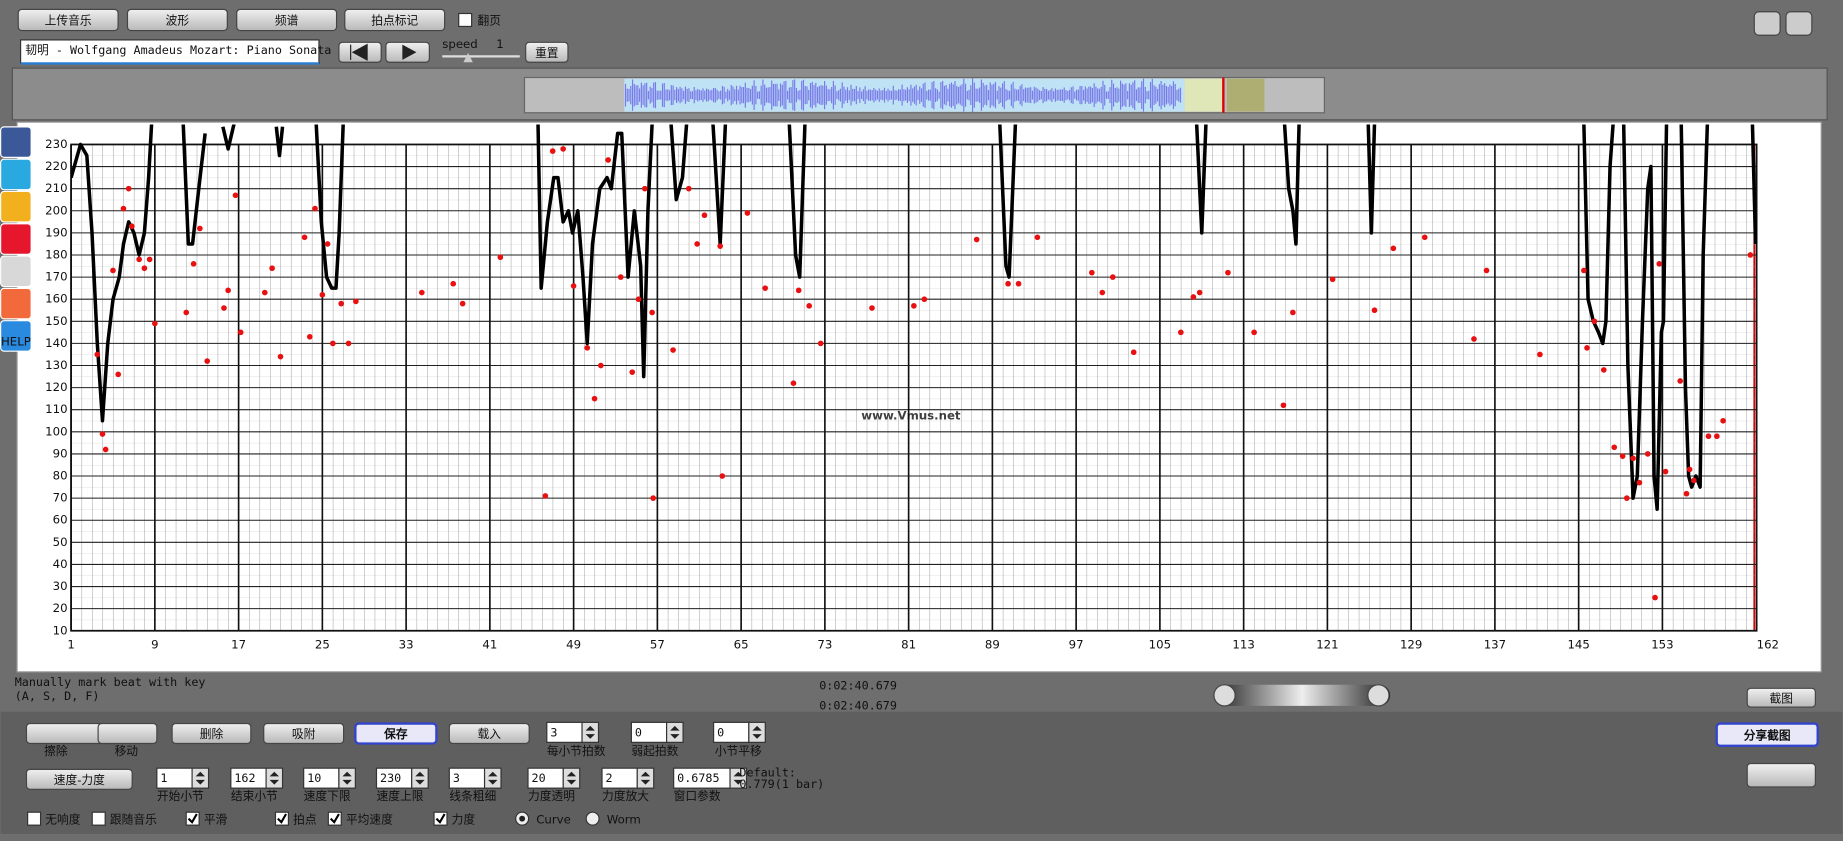 This screenshot has height=841, width=1843. What do you see at coordinates (1662, 644) in the screenshot?
I see `x-tick-label: 153` at bounding box center [1662, 644].